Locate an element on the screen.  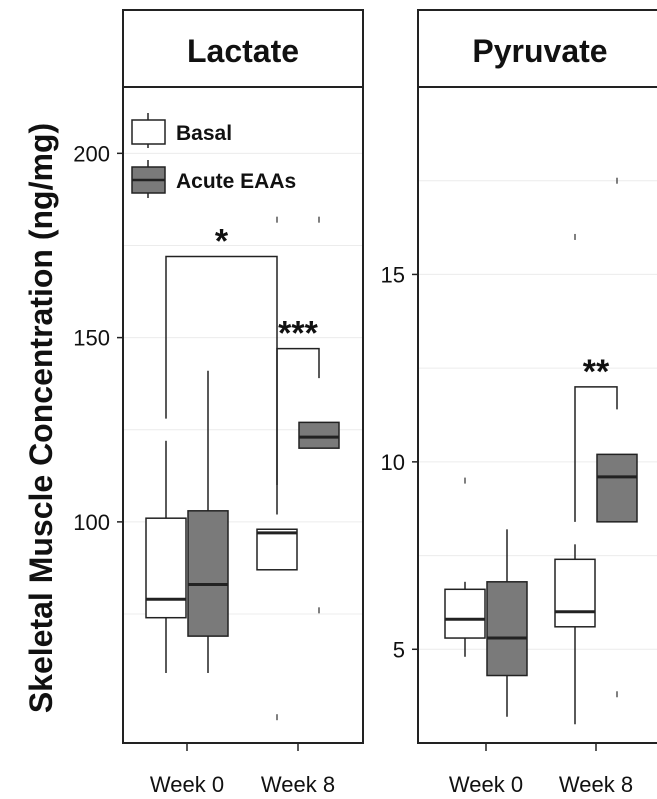
y-axis-label: Skeletal Muscle Concentration (ng/mg) is located at coordinates (41, 418).